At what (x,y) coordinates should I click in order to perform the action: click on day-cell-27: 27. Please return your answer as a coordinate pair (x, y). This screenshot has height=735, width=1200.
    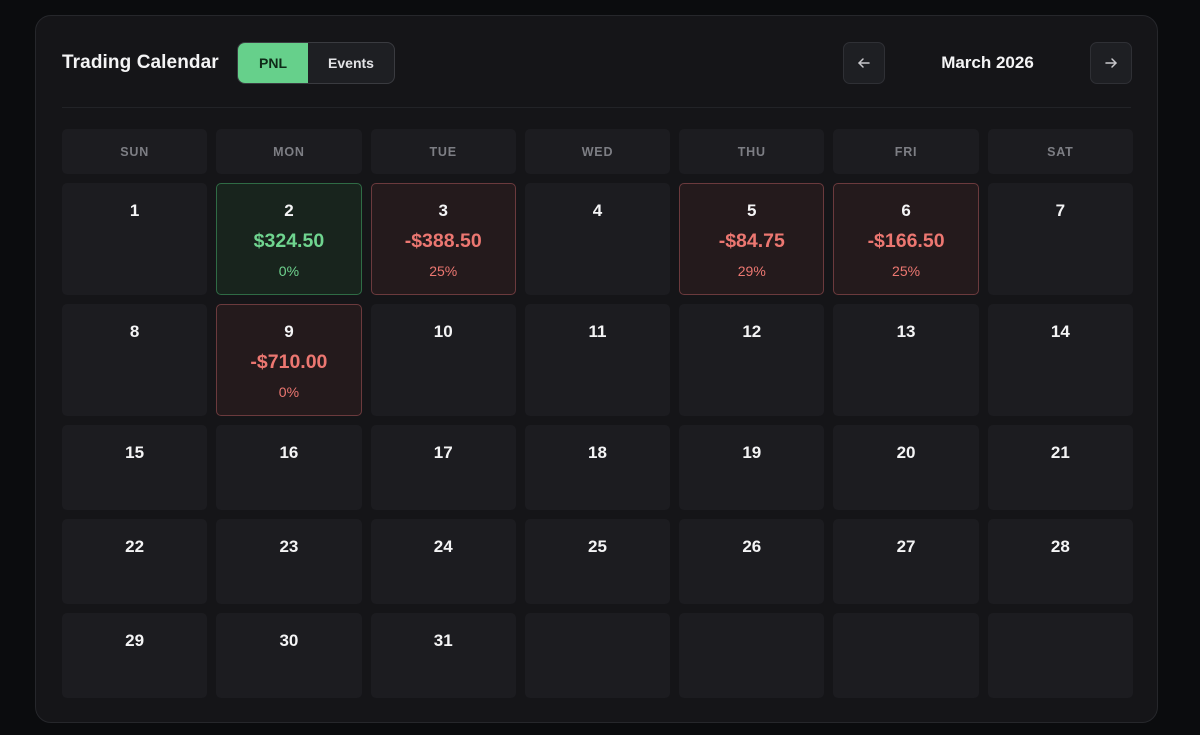
    Looking at the image, I should click on (906, 561).